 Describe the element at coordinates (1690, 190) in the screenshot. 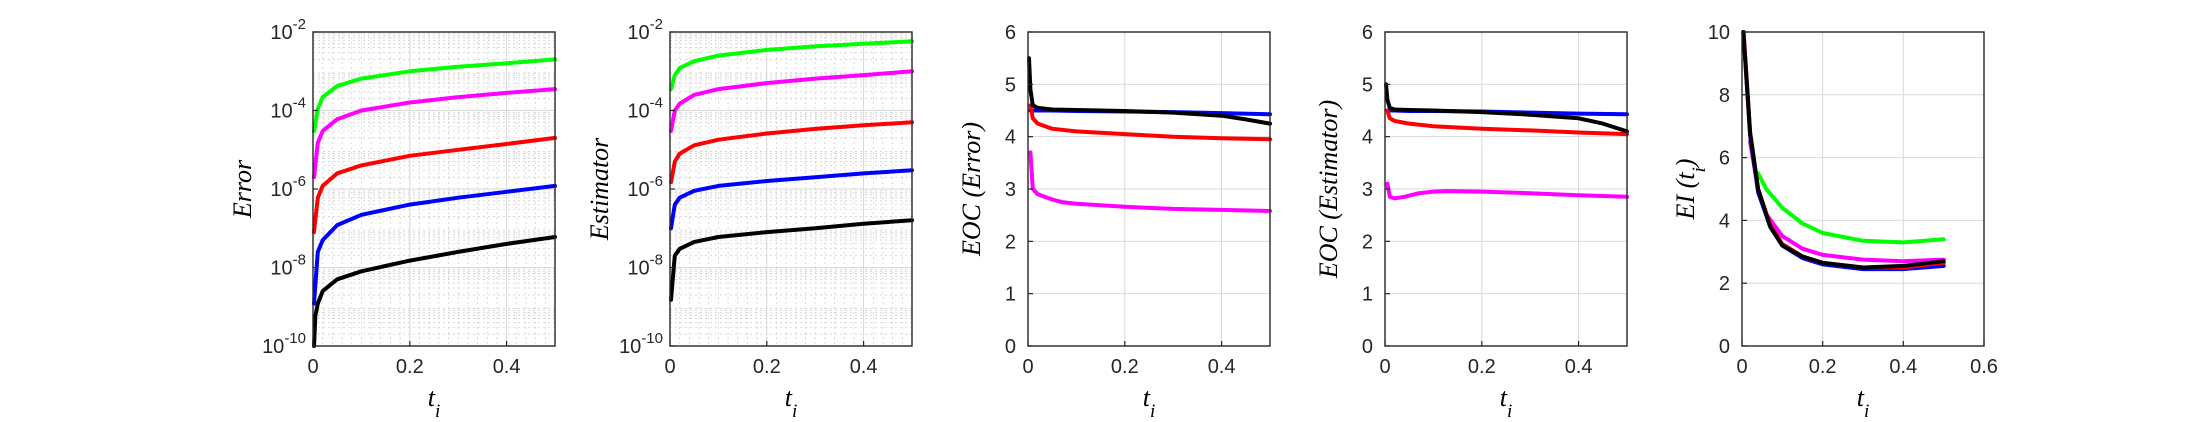

I see `y-axis-label: EI (ti)` at that location.